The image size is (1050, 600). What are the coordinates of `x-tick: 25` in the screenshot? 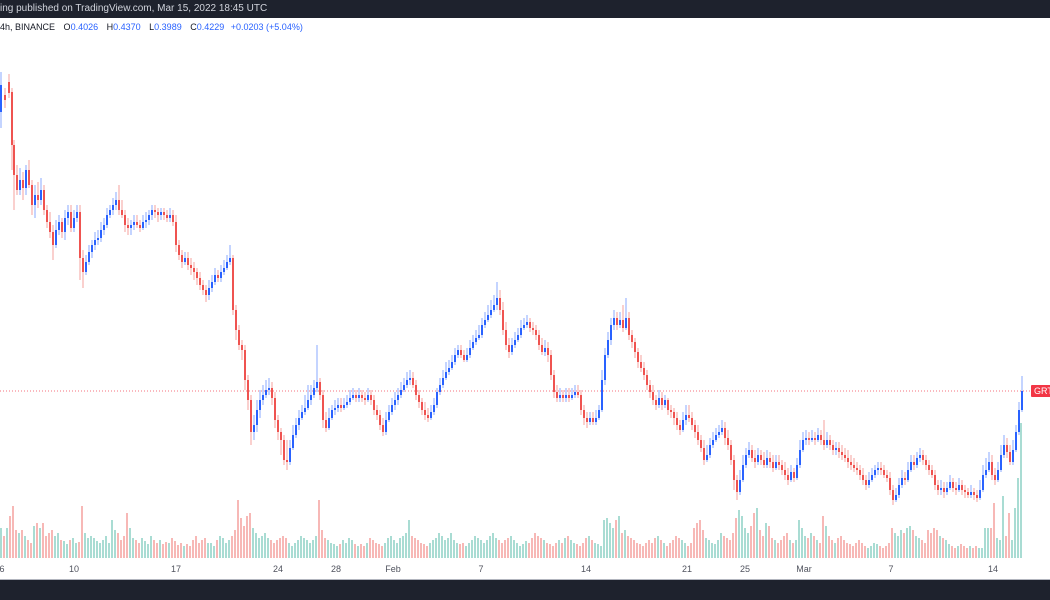 It's located at (745, 569).